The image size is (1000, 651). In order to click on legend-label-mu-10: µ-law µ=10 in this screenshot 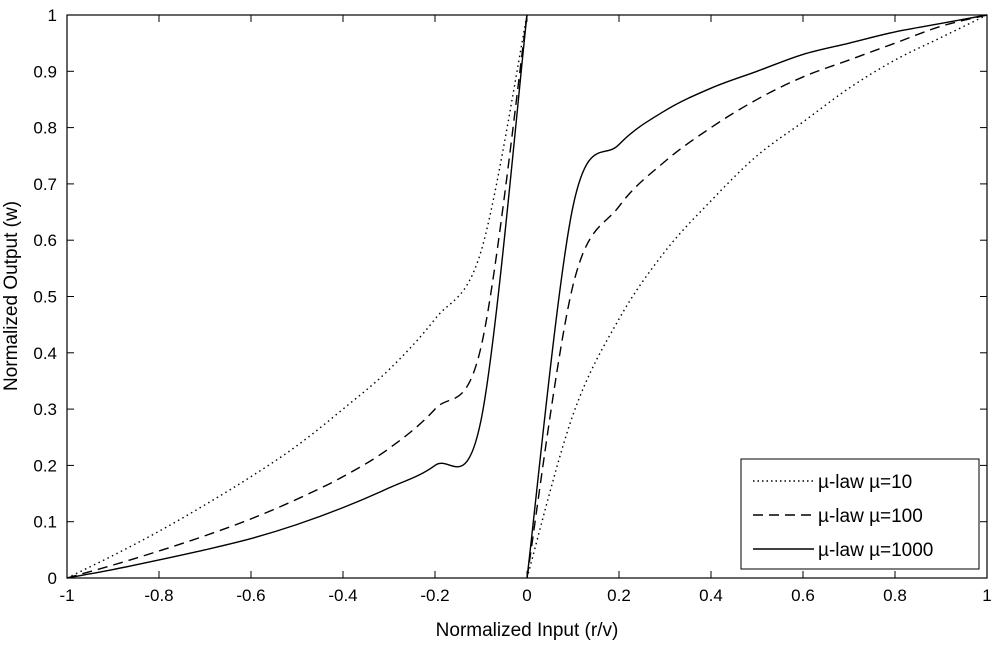, I will do `click(865, 482)`.